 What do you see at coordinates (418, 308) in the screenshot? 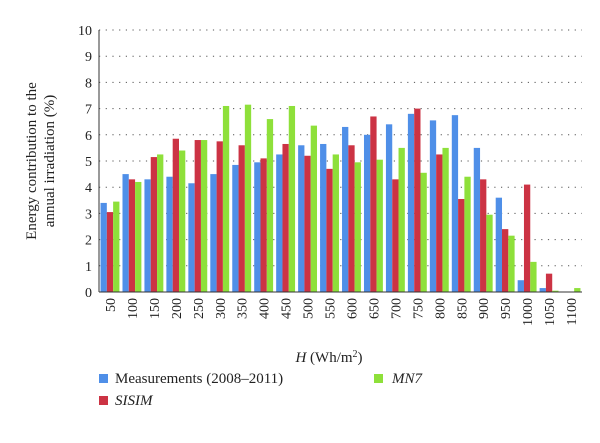
I see `x-tick-label: 750` at bounding box center [418, 308].